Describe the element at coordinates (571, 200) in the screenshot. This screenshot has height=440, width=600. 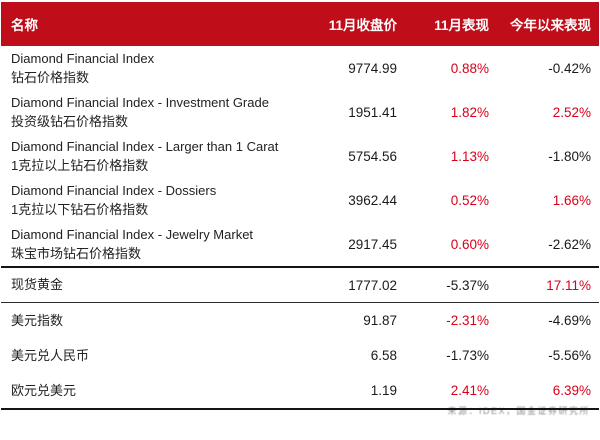
I see `ytd-change: 1.66%` at that location.